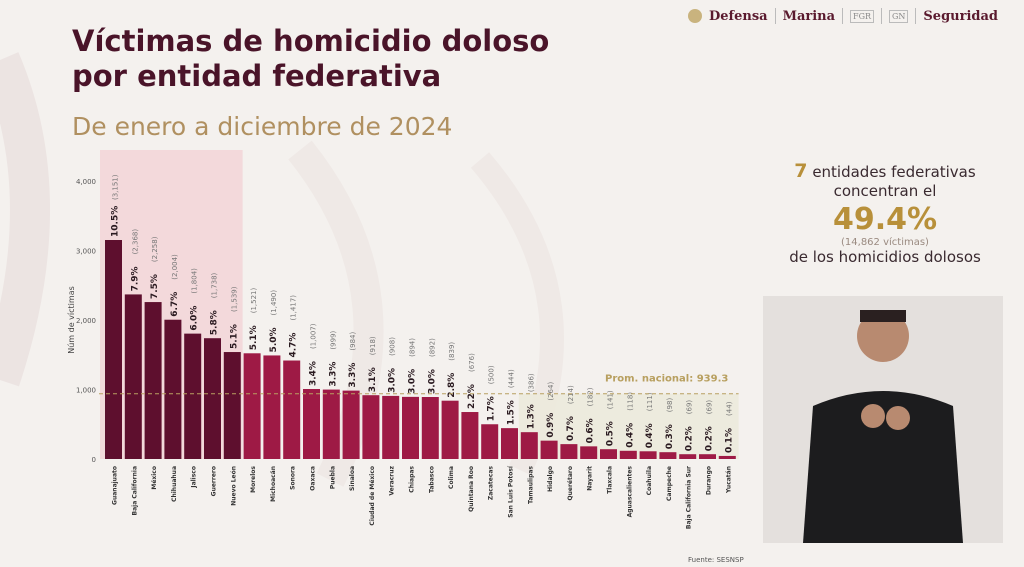  I want to click on x-category-label: Querétaro, so click(570, 483).